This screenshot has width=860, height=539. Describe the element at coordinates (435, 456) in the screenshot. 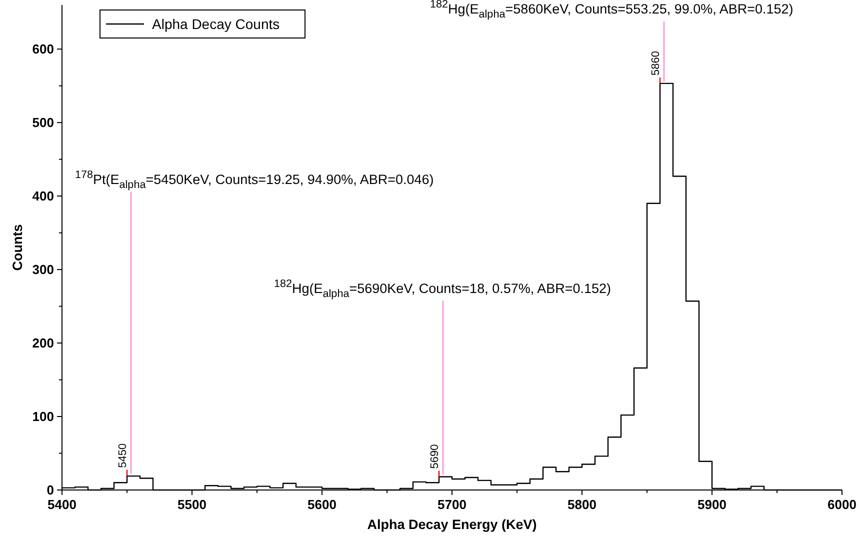

I see `annotation: 5690` at that location.